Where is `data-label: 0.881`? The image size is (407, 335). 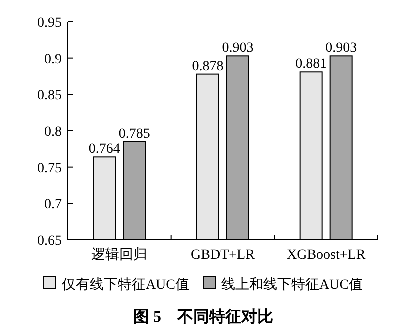 data-label: 0.881 is located at coordinates (312, 64).